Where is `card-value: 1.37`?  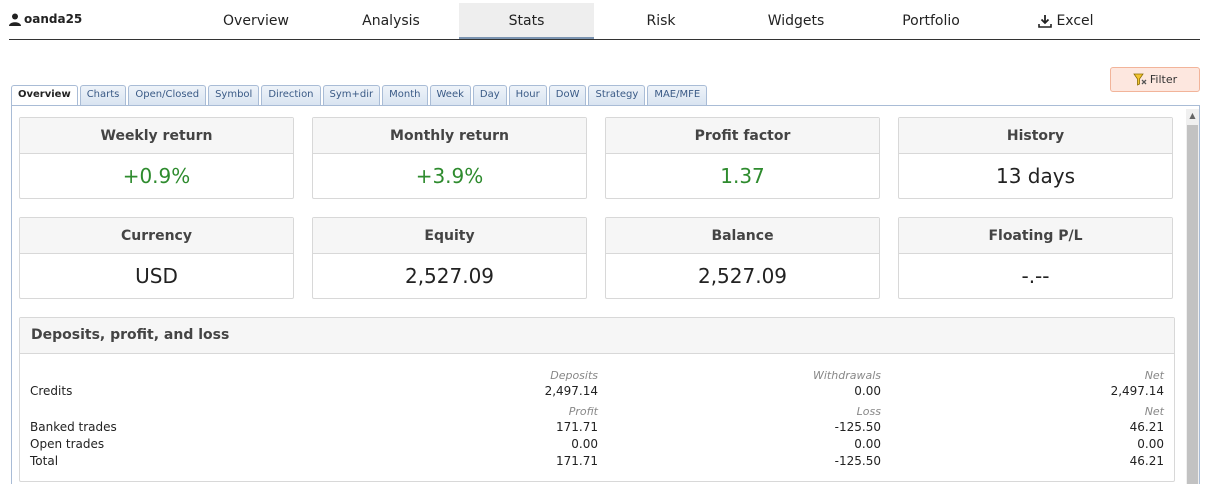 card-value: 1.37 is located at coordinates (742, 176).